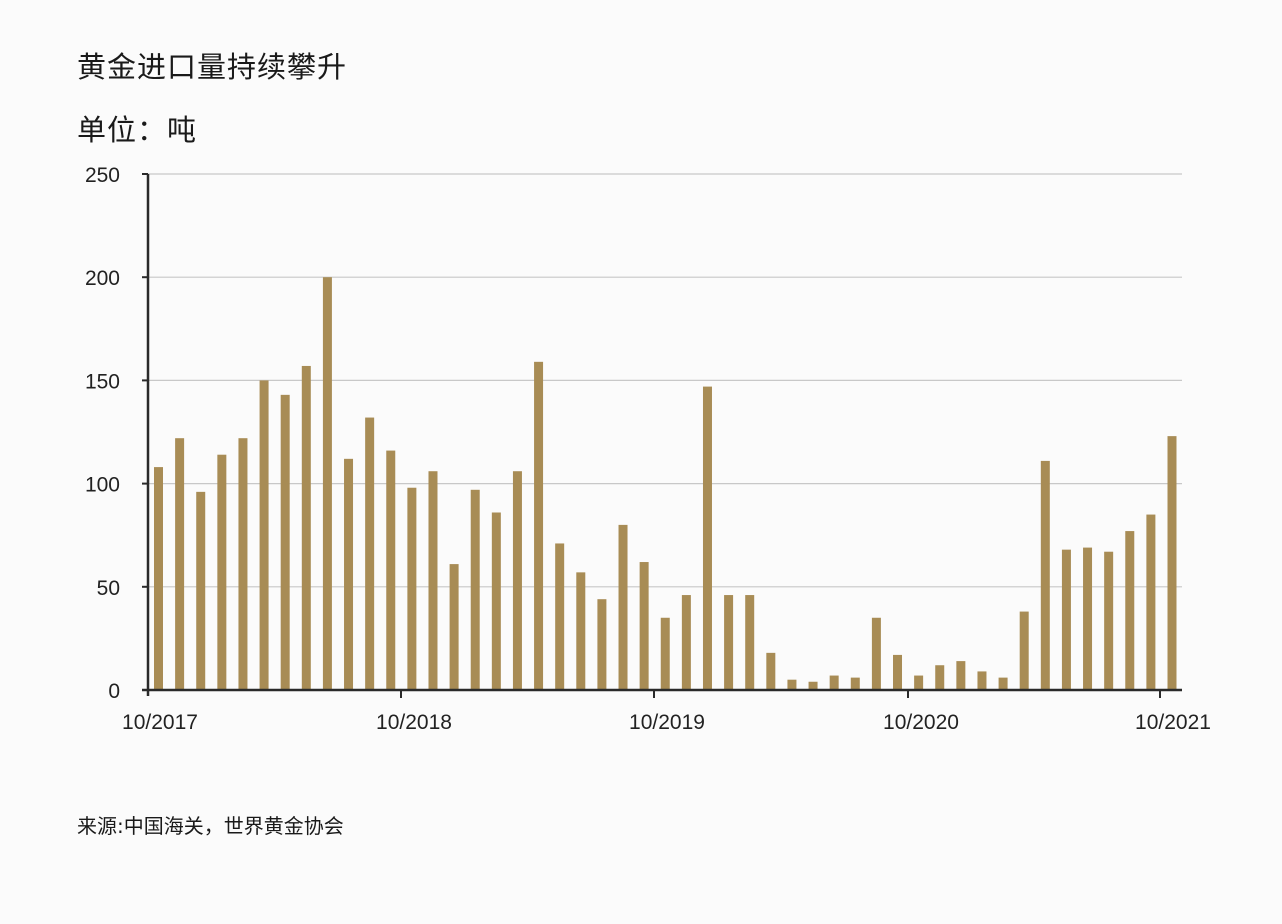 This screenshot has width=1282, height=924. Describe the element at coordinates (644, 626) in the screenshot. I see `bar: 09/2019: 62` at that location.